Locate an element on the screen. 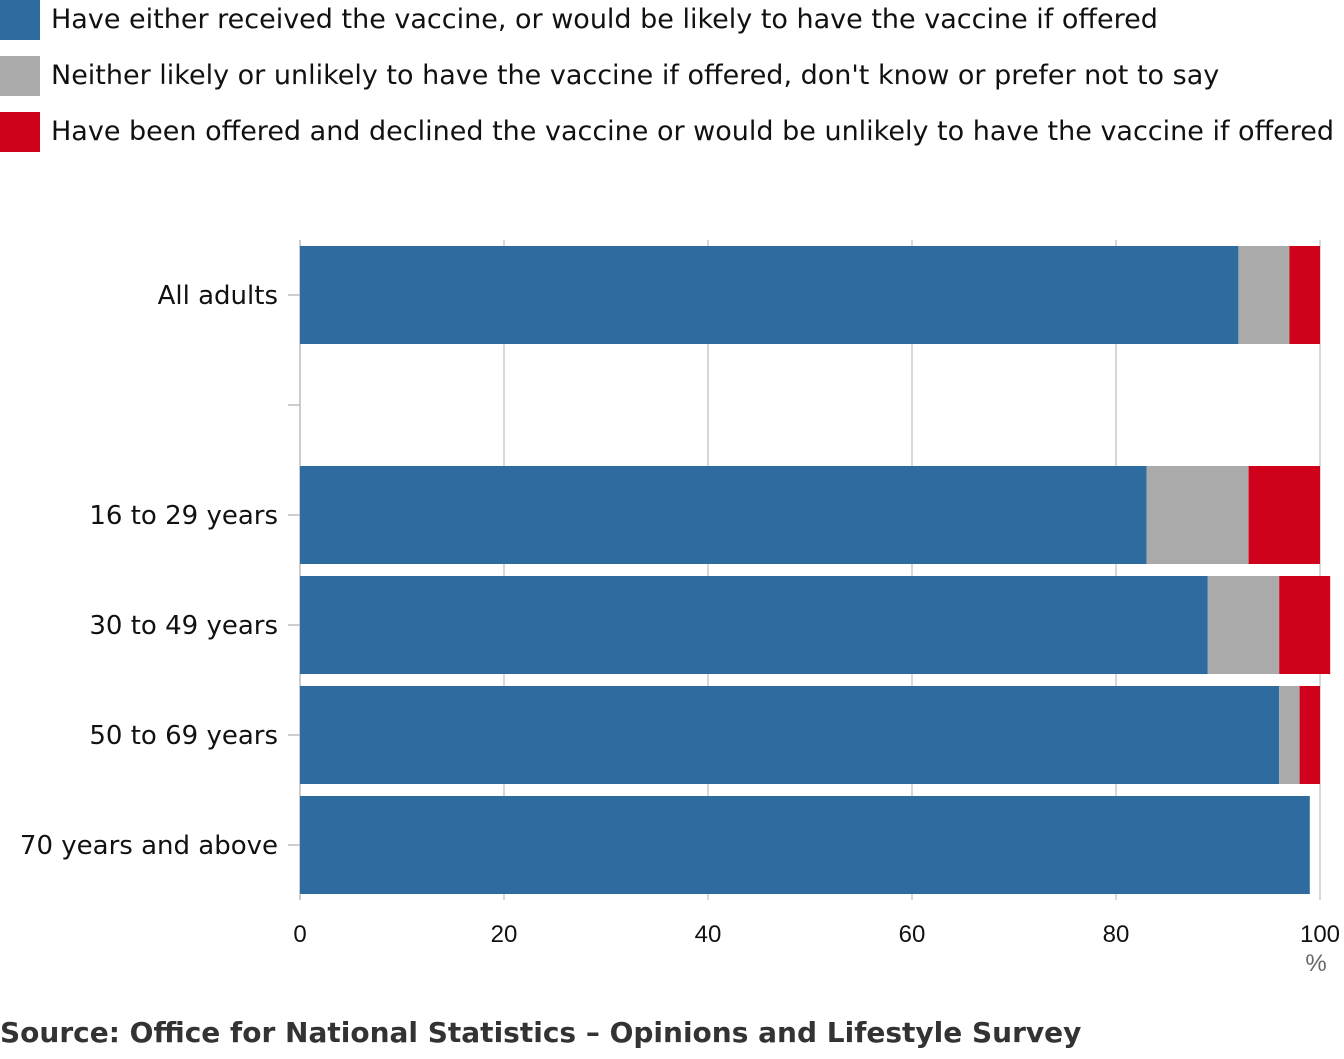 The image size is (1344, 1059). x-tick-label: 80 is located at coordinates (1116, 934).